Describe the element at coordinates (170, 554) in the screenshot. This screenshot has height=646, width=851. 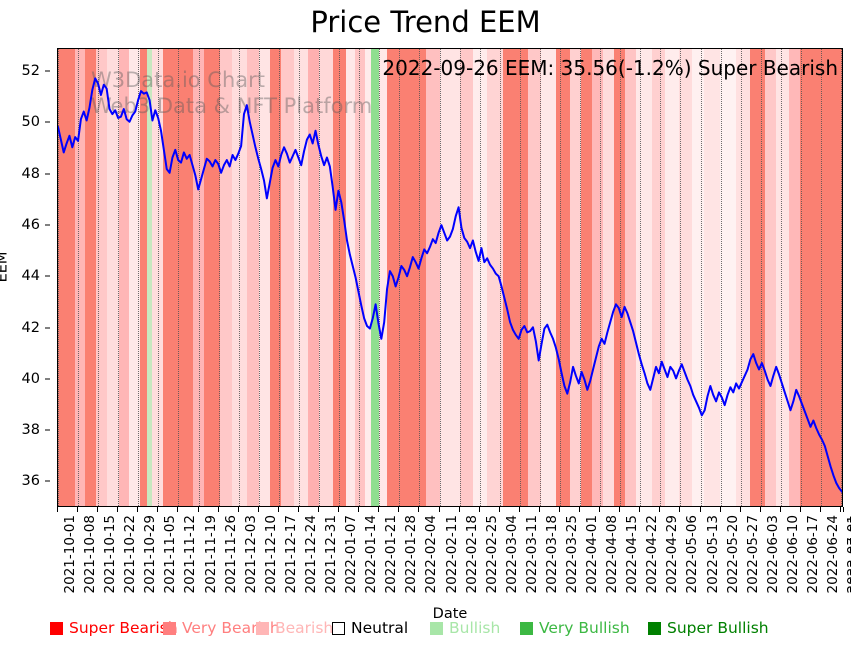
I see `x-tick-label: 2021-11-05` at that location.